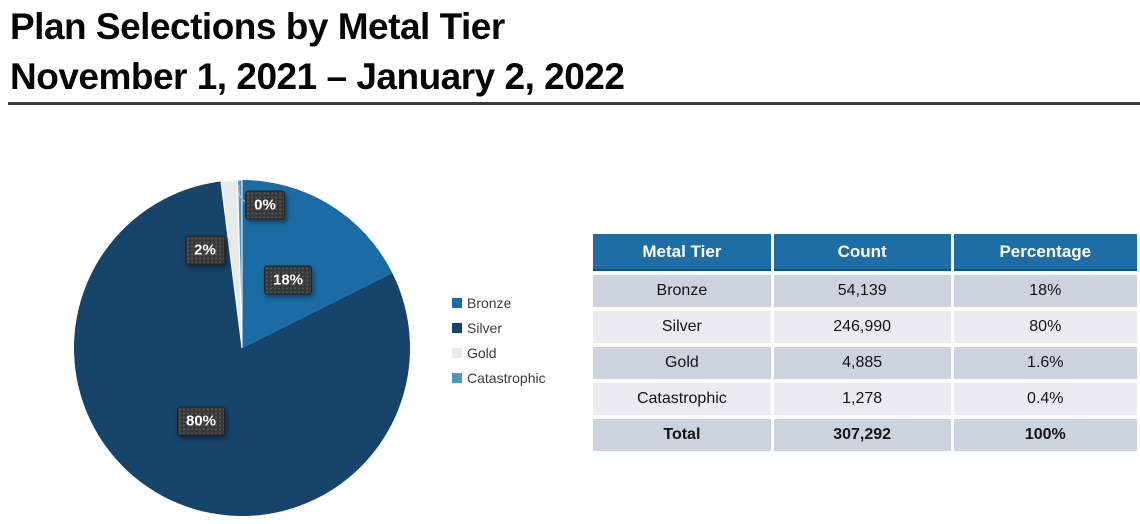 The height and width of the screenshot is (524, 1140). Describe the element at coordinates (1045, 399) in the screenshot. I see `table-cell: 0.4%` at that location.